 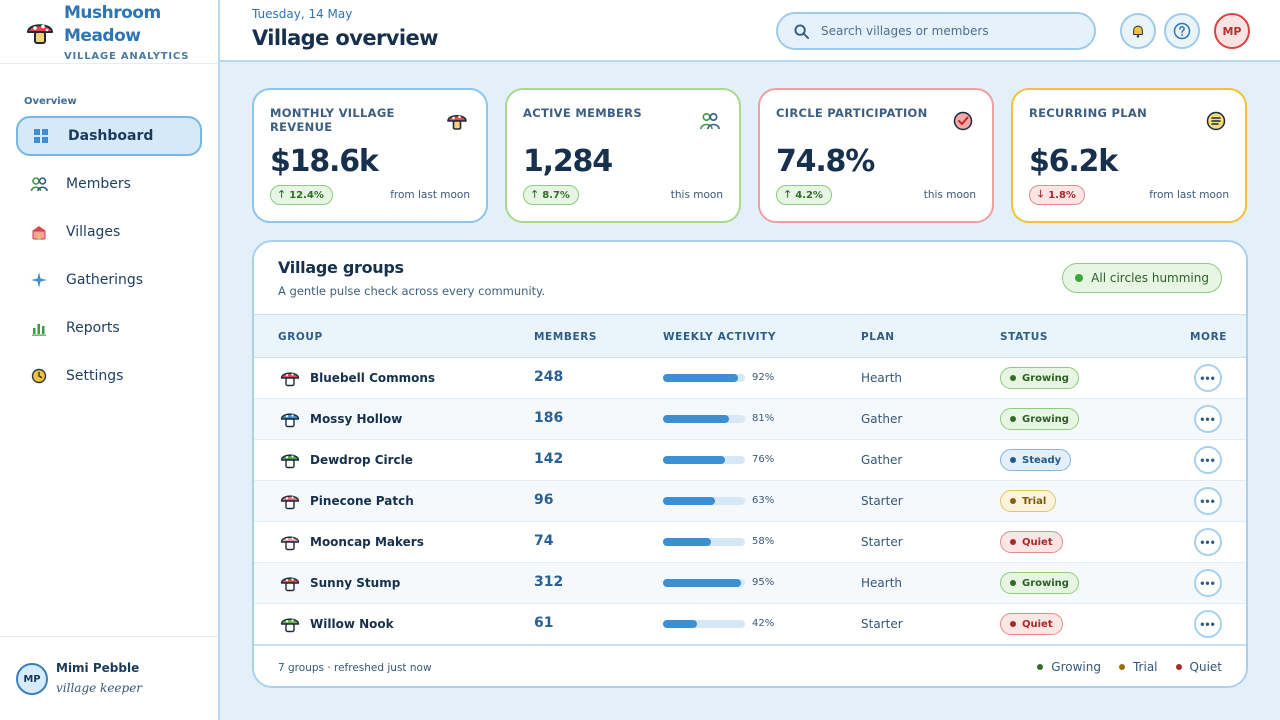 What do you see at coordinates (750, 583) in the screenshot?
I see `table-row: Sunny Stump 312 95% Hearth Growing •••` at bounding box center [750, 583].